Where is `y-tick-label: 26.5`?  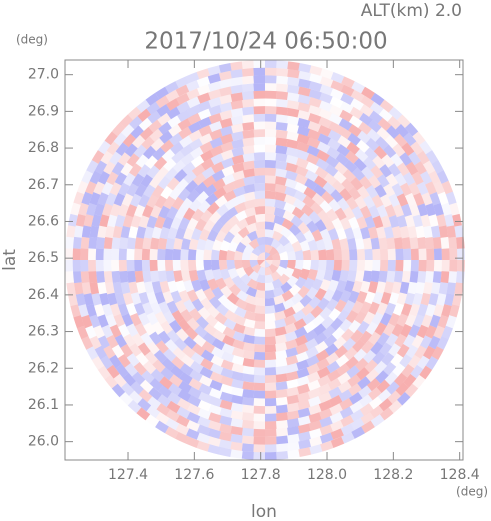 y-tick-label: 26.5 is located at coordinates (43, 258).